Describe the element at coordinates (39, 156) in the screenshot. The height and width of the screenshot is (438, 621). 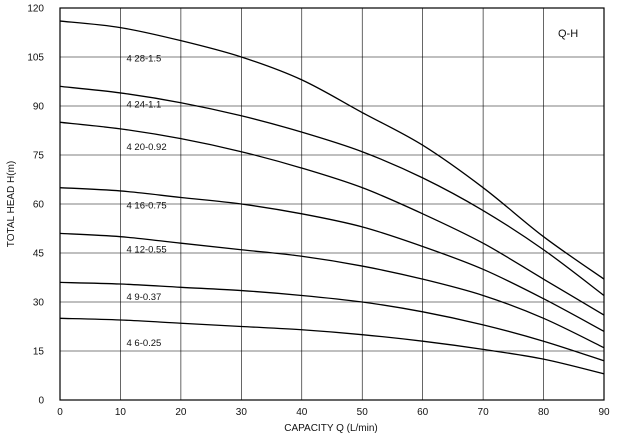
I see `y-tick-label: 75` at that location.